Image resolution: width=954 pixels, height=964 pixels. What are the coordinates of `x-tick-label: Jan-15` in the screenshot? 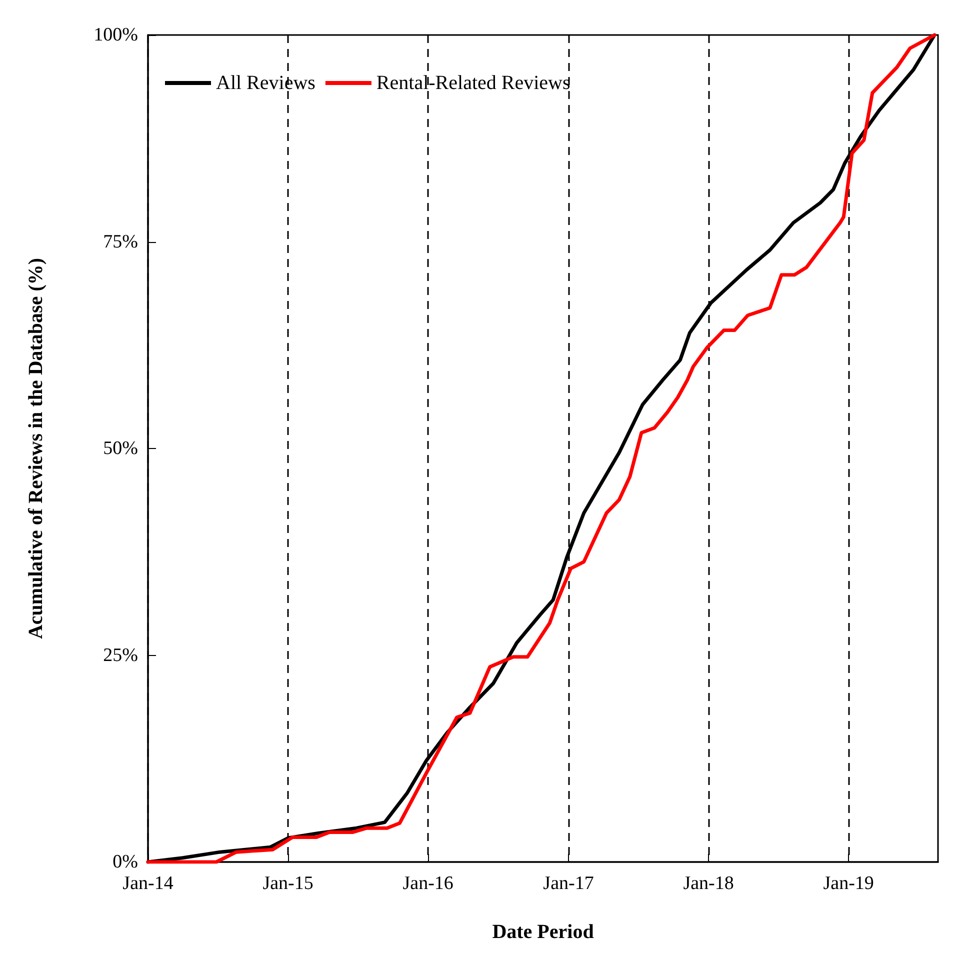 It's located at (288, 883).